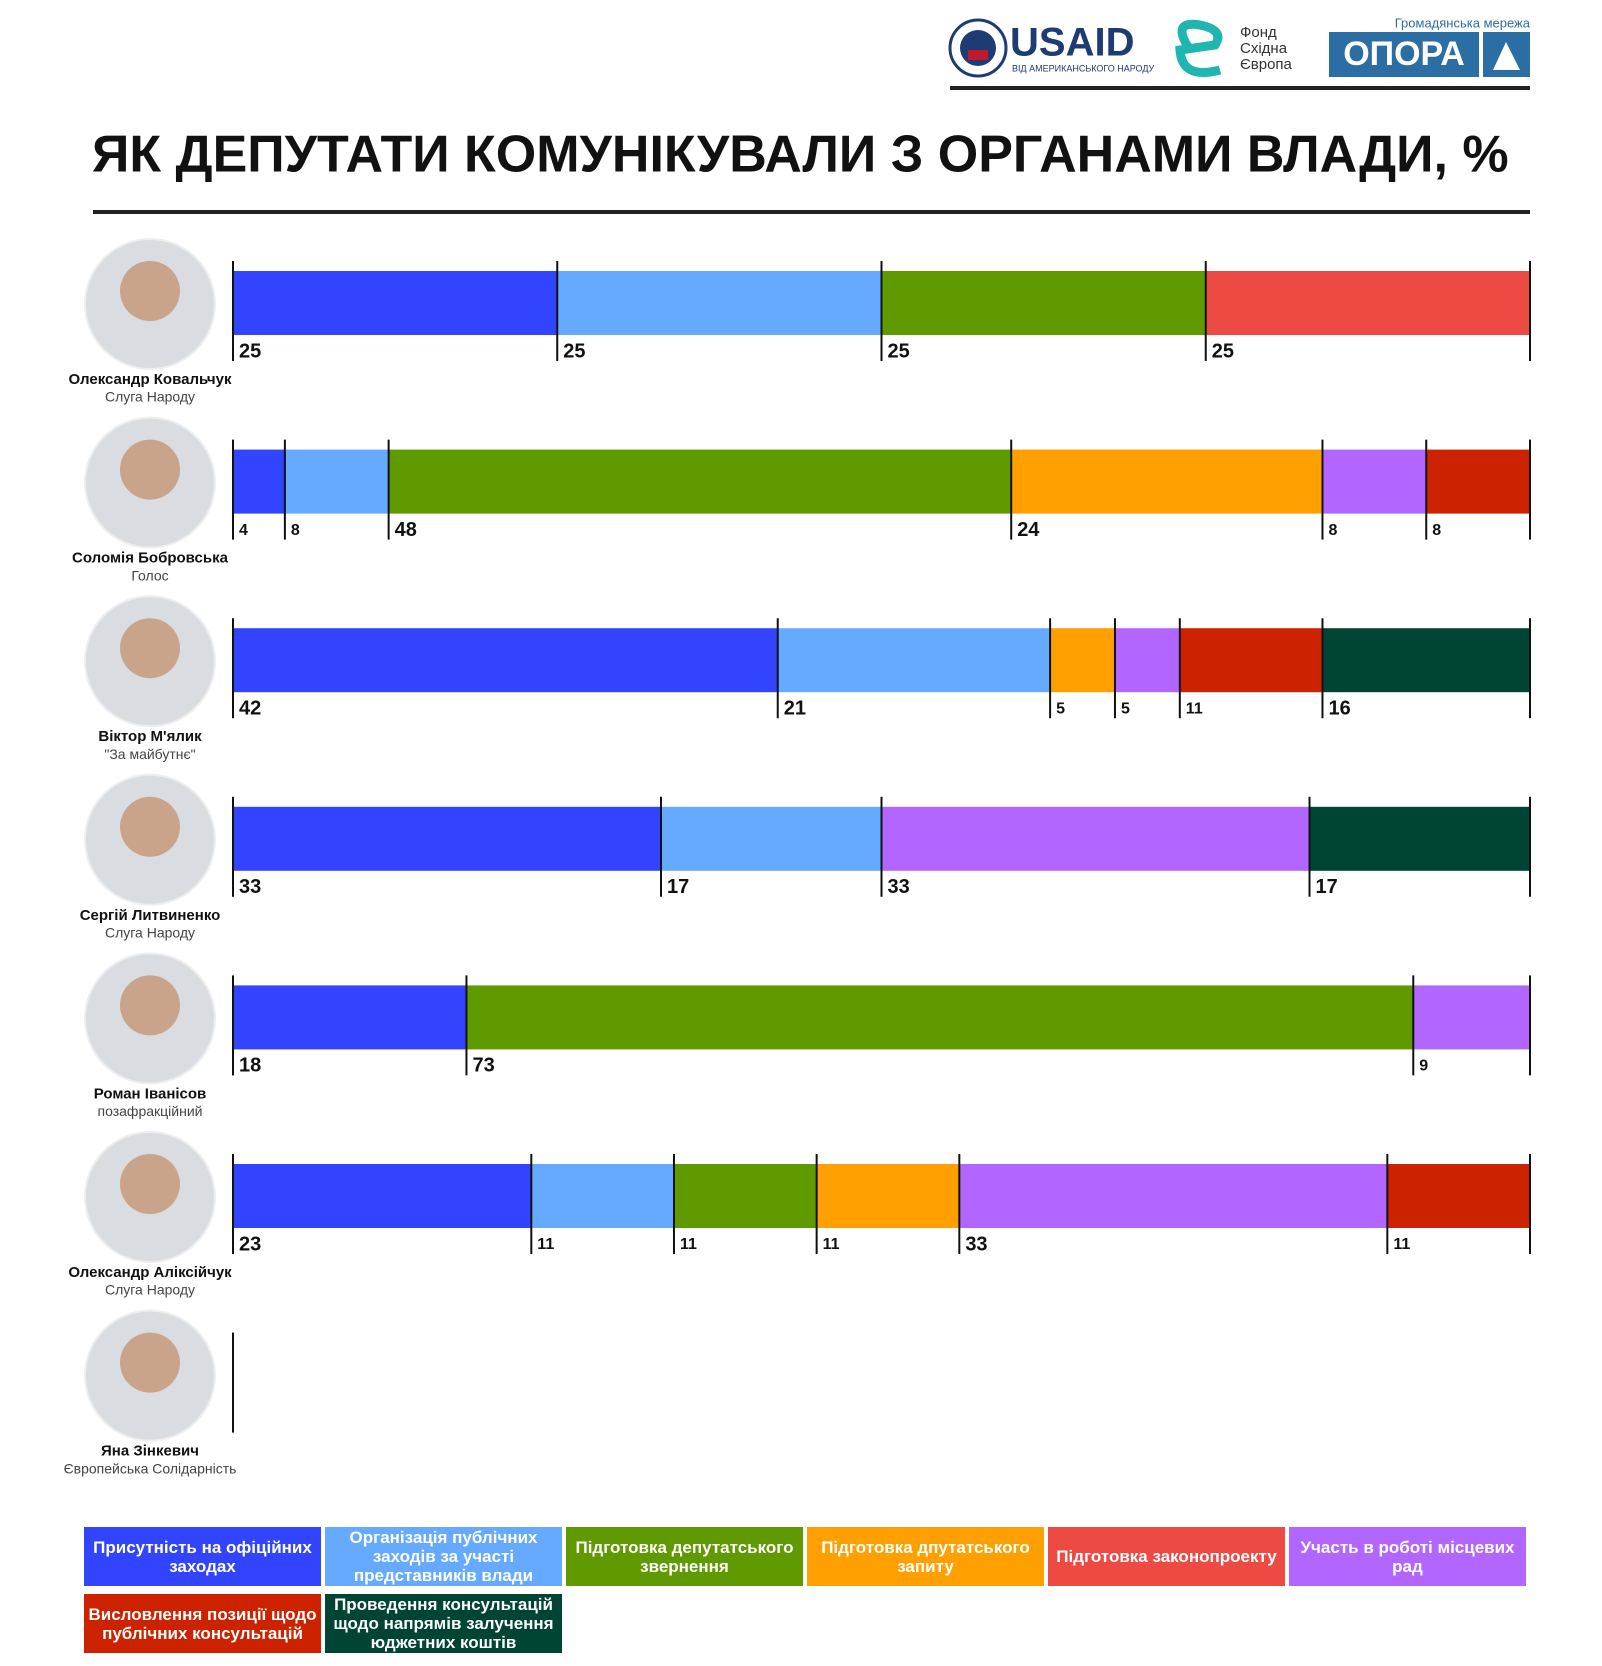  I want to click on value-label: 16, so click(1339, 708).